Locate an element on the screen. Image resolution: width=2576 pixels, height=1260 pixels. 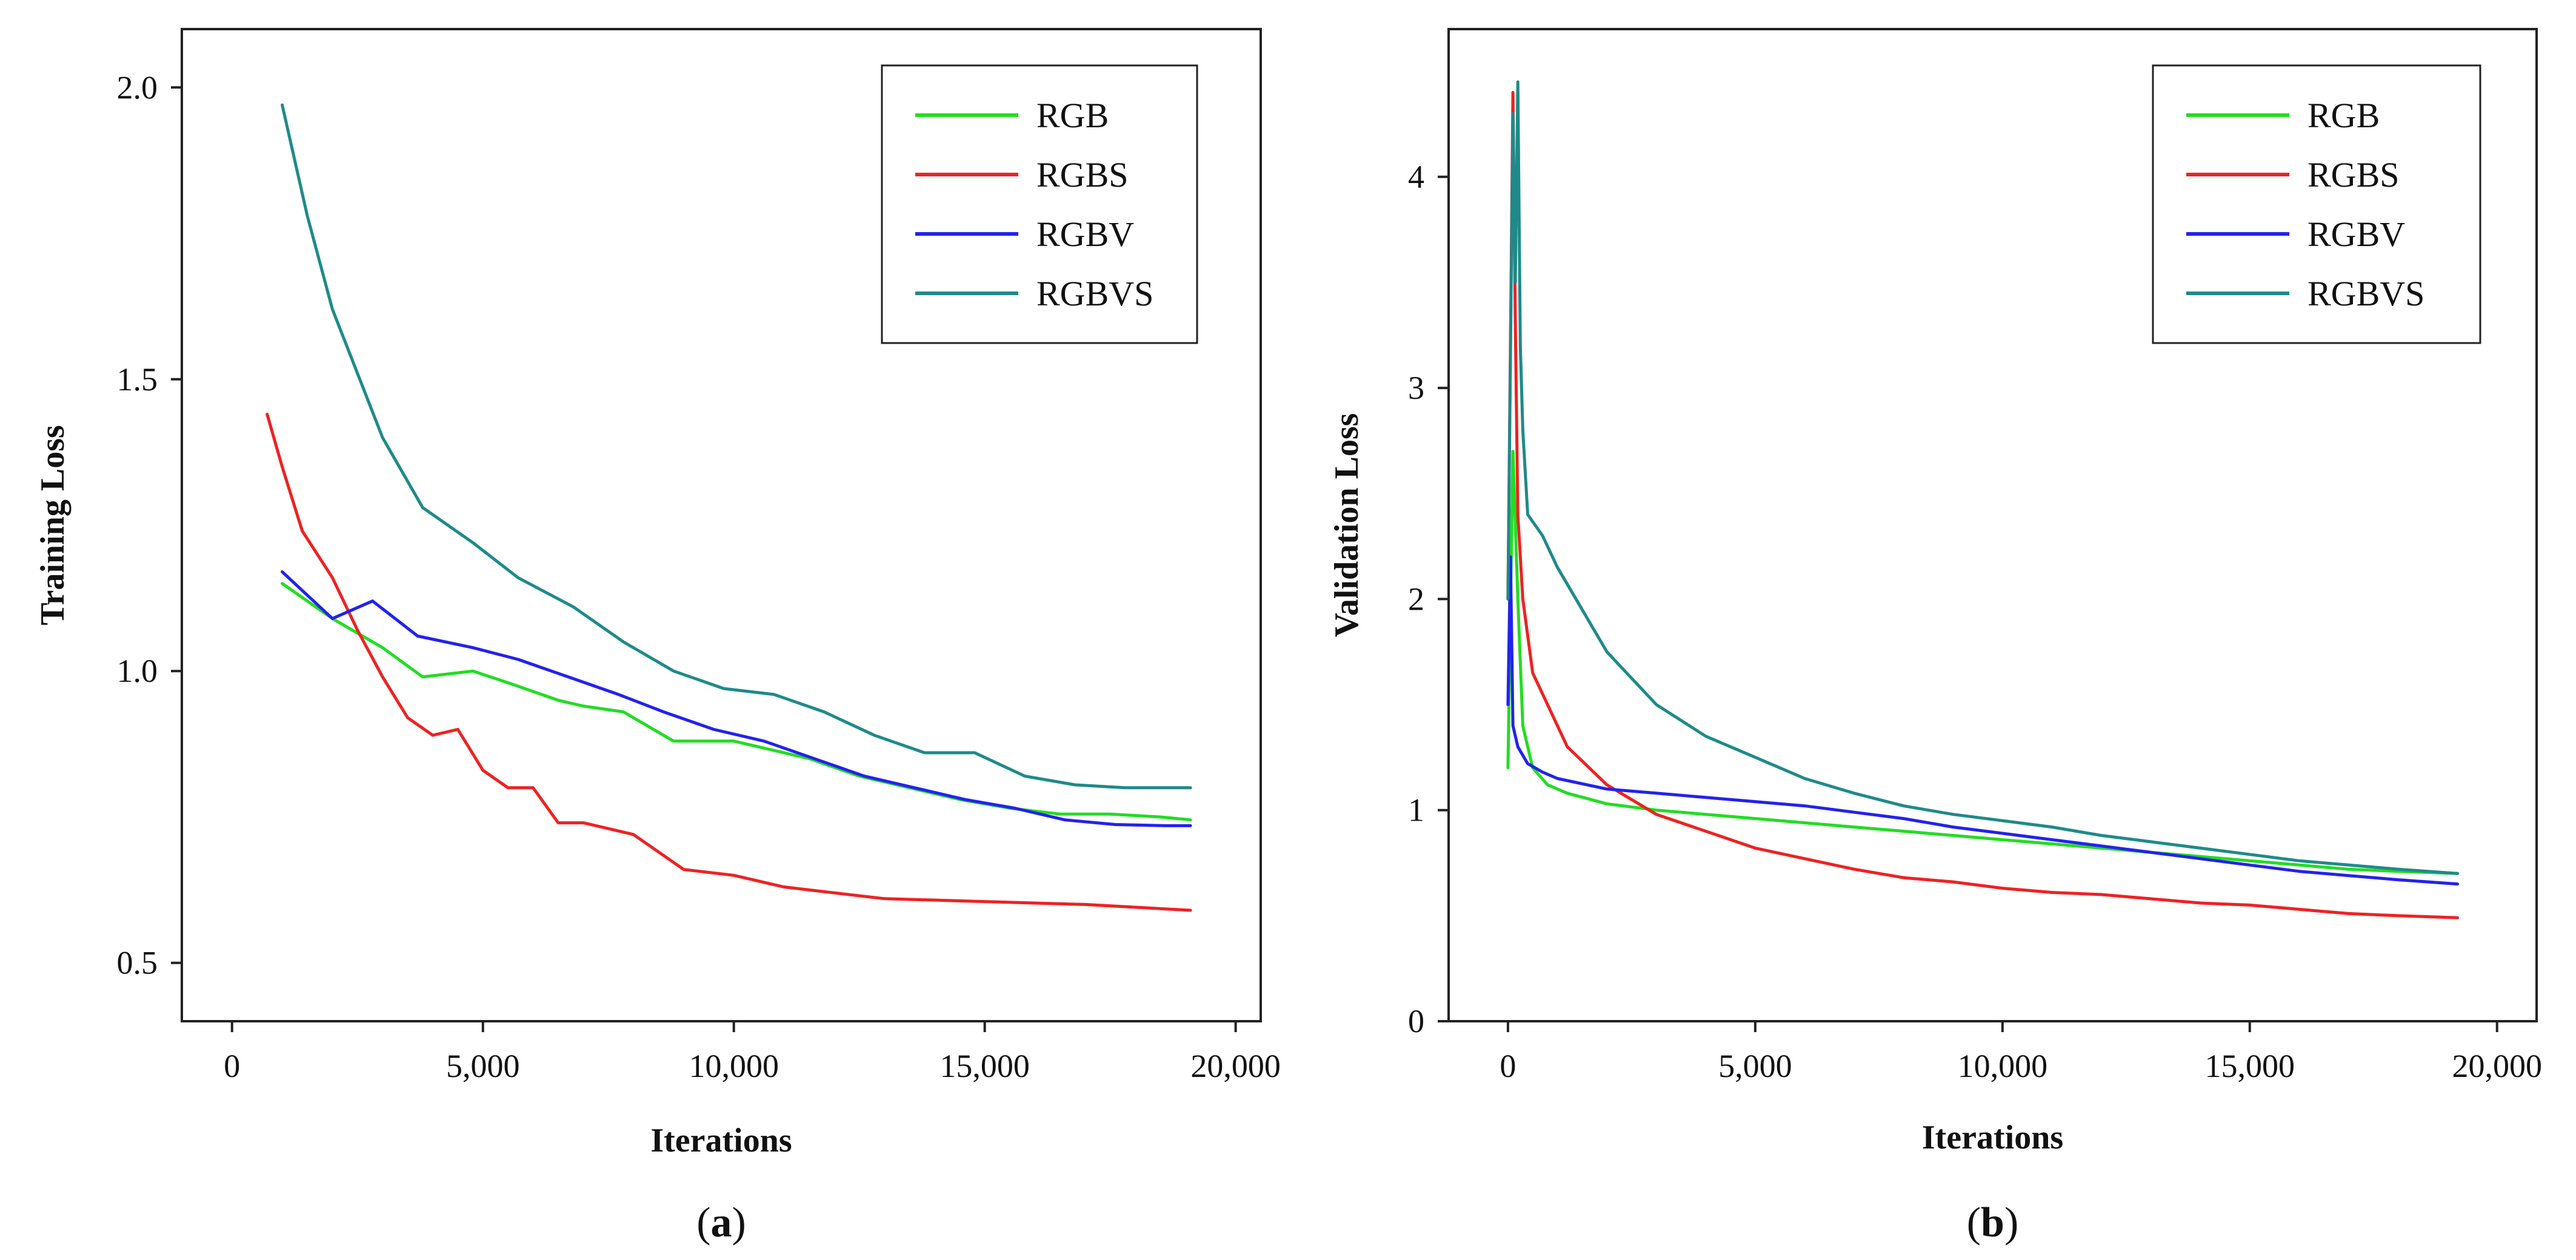
y-tick-label: 1.5 is located at coordinates (137, 379).